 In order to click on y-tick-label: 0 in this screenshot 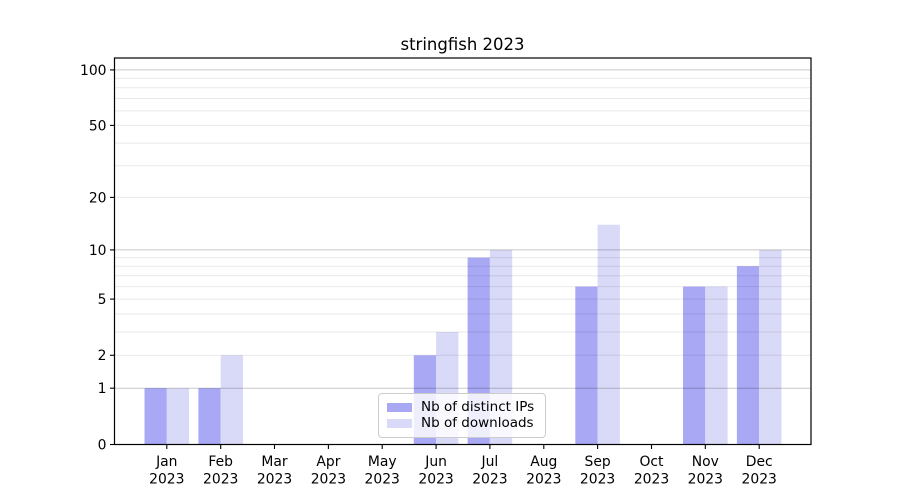, I will do `click(102, 445)`.